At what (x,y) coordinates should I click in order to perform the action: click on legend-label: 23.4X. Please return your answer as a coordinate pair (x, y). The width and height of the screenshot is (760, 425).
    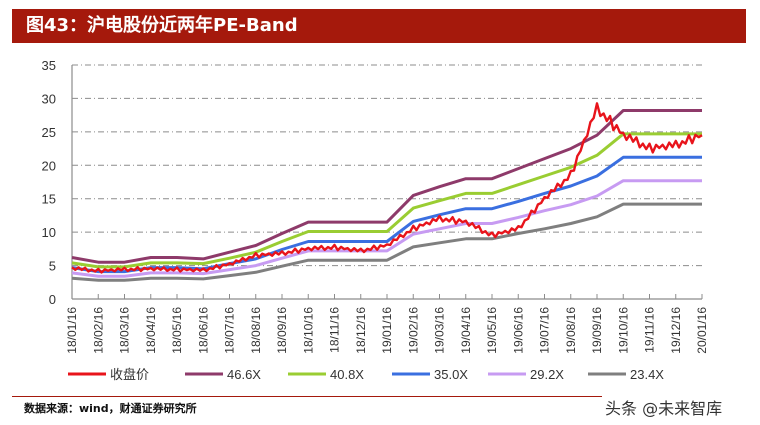
    Looking at the image, I should click on (647, 374).